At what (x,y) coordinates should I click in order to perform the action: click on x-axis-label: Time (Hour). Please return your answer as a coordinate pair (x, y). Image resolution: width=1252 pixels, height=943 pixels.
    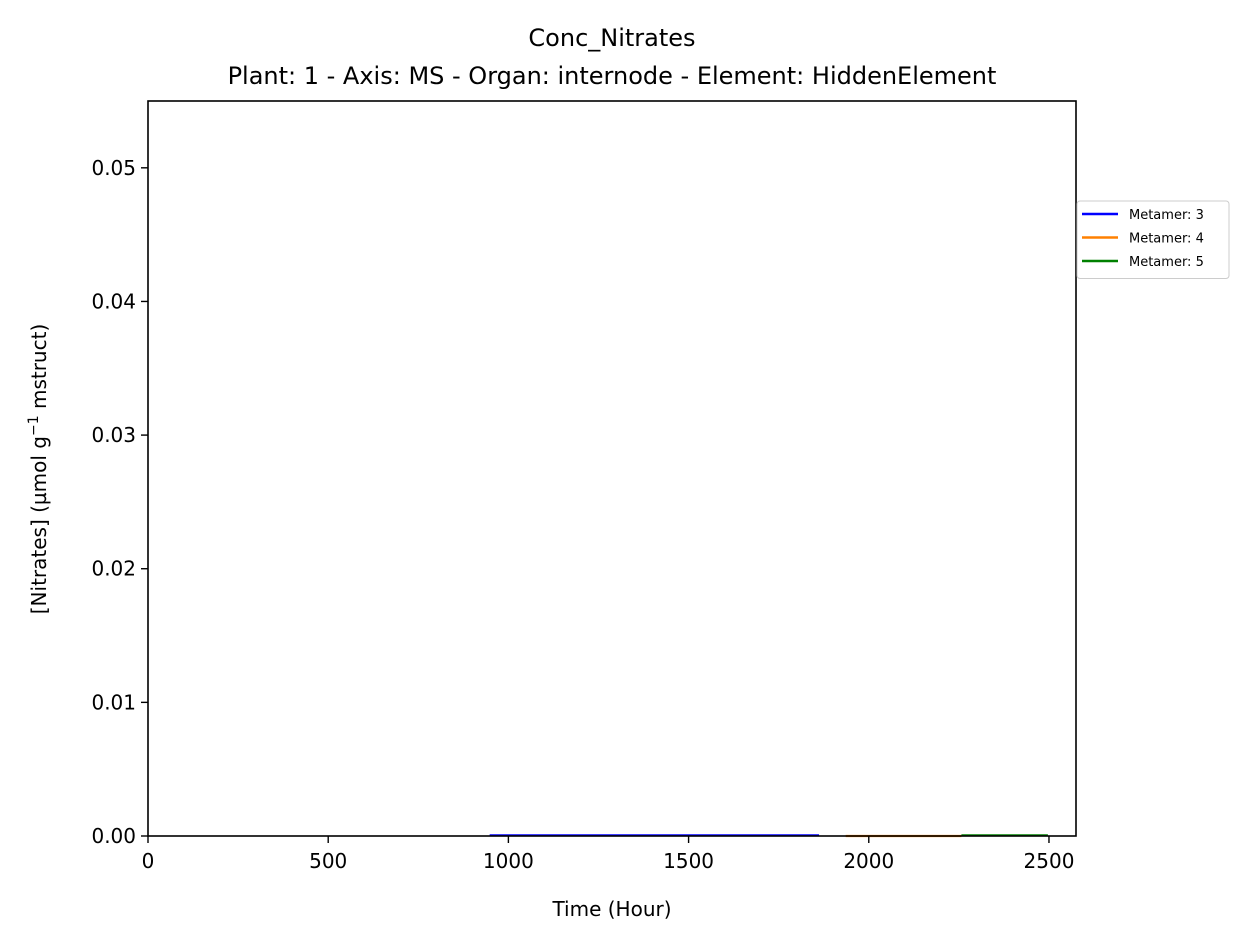
    Looking at the image, I should click on (611, 909).